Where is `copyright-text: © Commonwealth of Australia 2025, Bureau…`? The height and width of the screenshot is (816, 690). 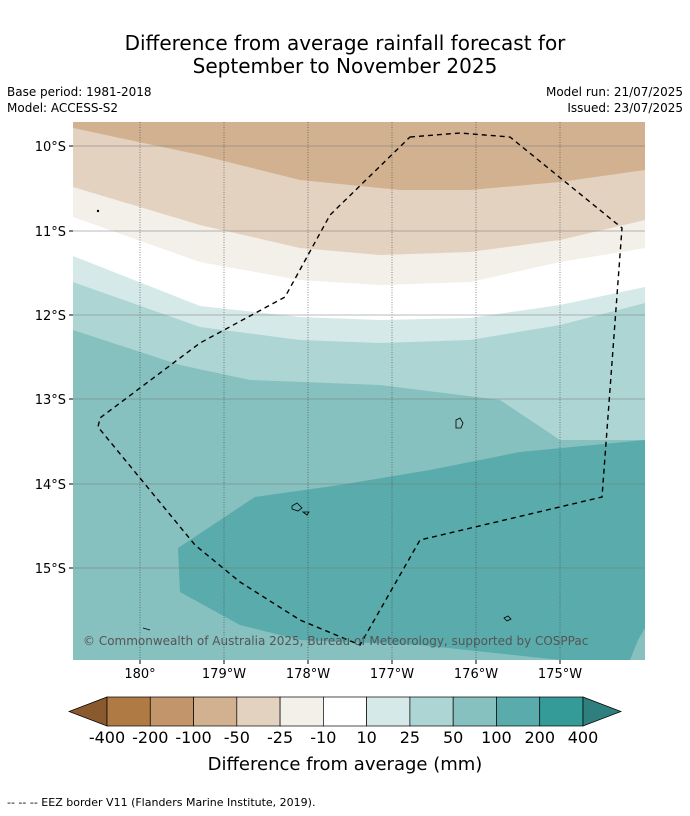
copyright-text: © Commonwealth of Australia 2025, Bureau… is located at coordinates (335, 641).